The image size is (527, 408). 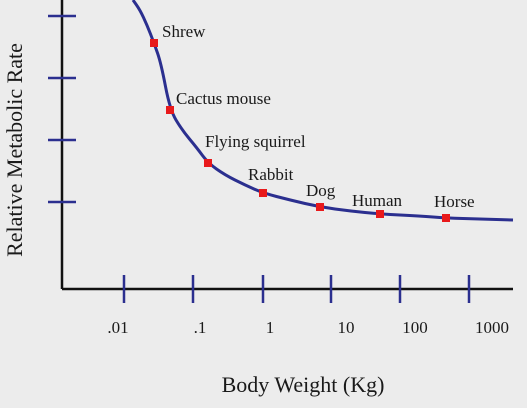 What do you see at coordinates (170, 110) in the screenshot?
I see `data-point-cactus-mouse` at bounding box center [170, 110].